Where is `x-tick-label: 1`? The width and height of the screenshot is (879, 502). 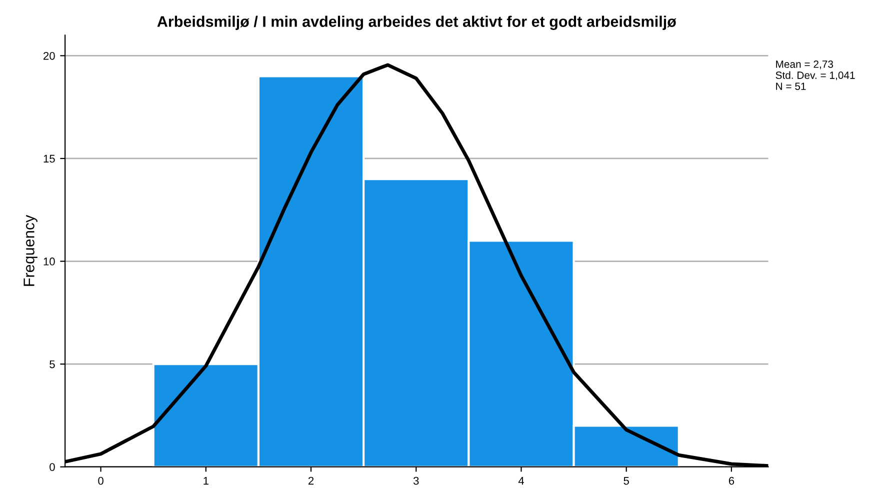
x-tick-label: 1 is located at coordinates (206, 480).